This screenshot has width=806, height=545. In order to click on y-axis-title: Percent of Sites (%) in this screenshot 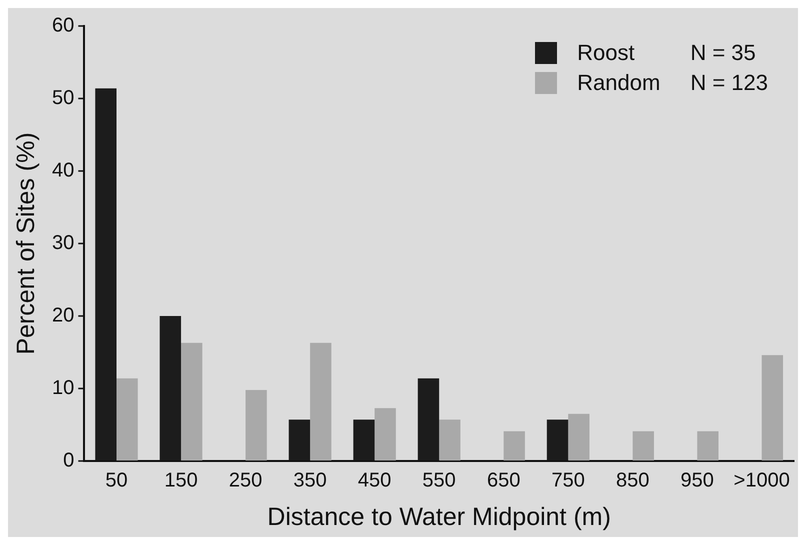, I will do `click(26, 243)`.